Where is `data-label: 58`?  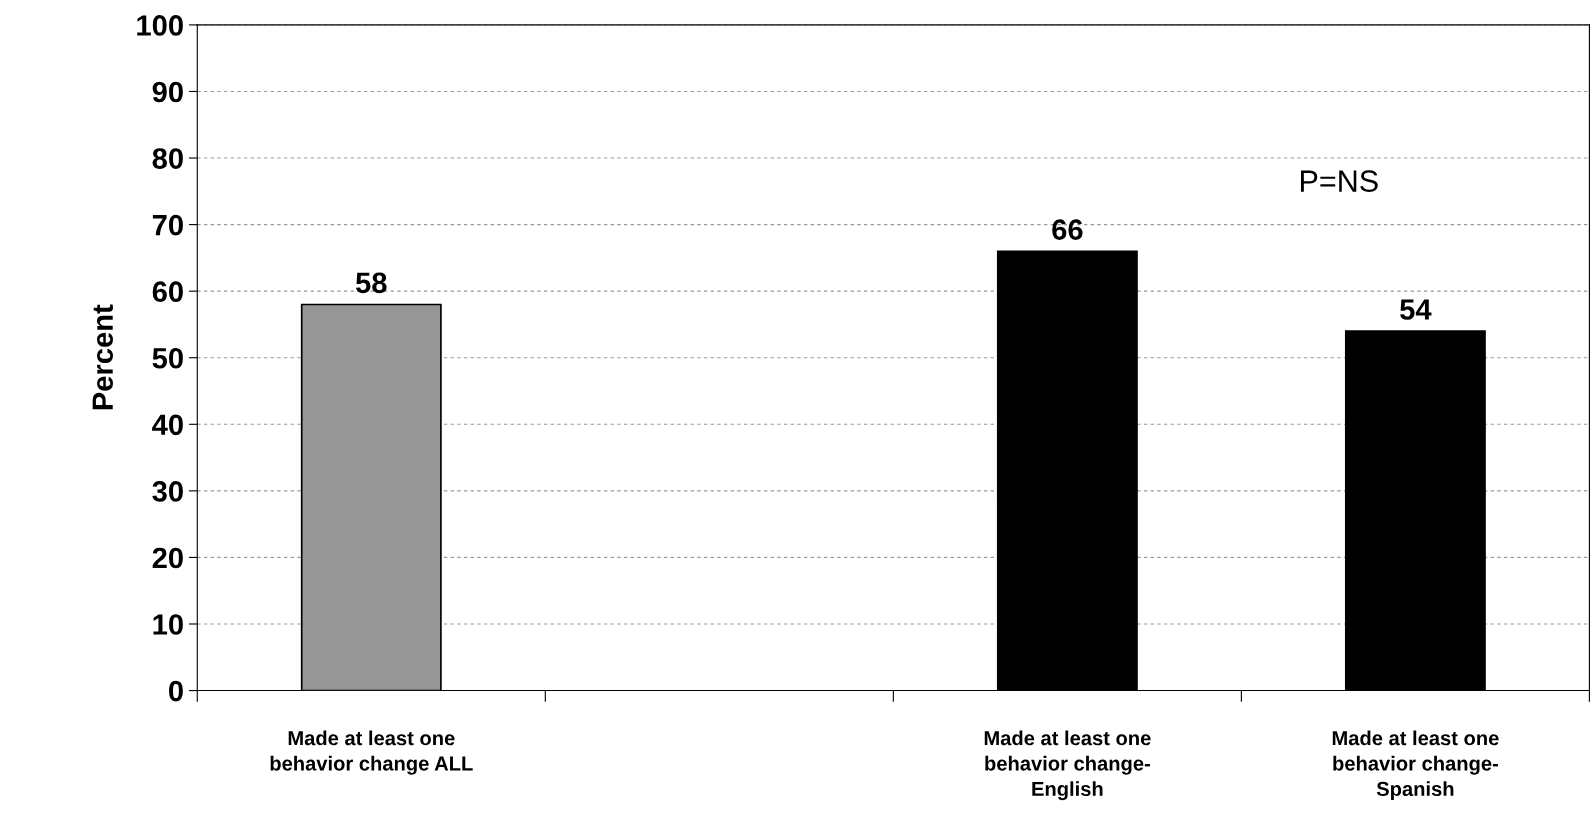
data-label: 58 is located at coordinates (371, 283).